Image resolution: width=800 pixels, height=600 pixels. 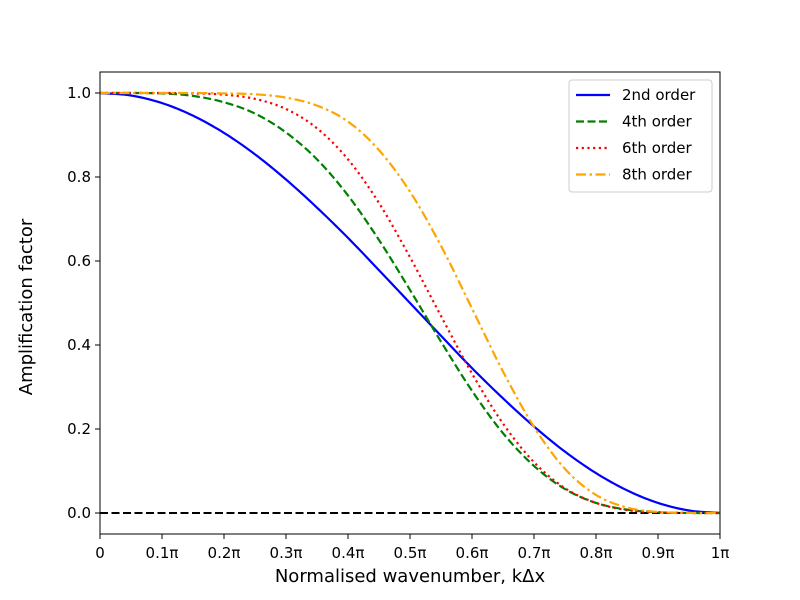 What do you see at coordinates (100, 553) in the screenshot?
I see `x-tick-label: 0` at bounding box center [100, 553].